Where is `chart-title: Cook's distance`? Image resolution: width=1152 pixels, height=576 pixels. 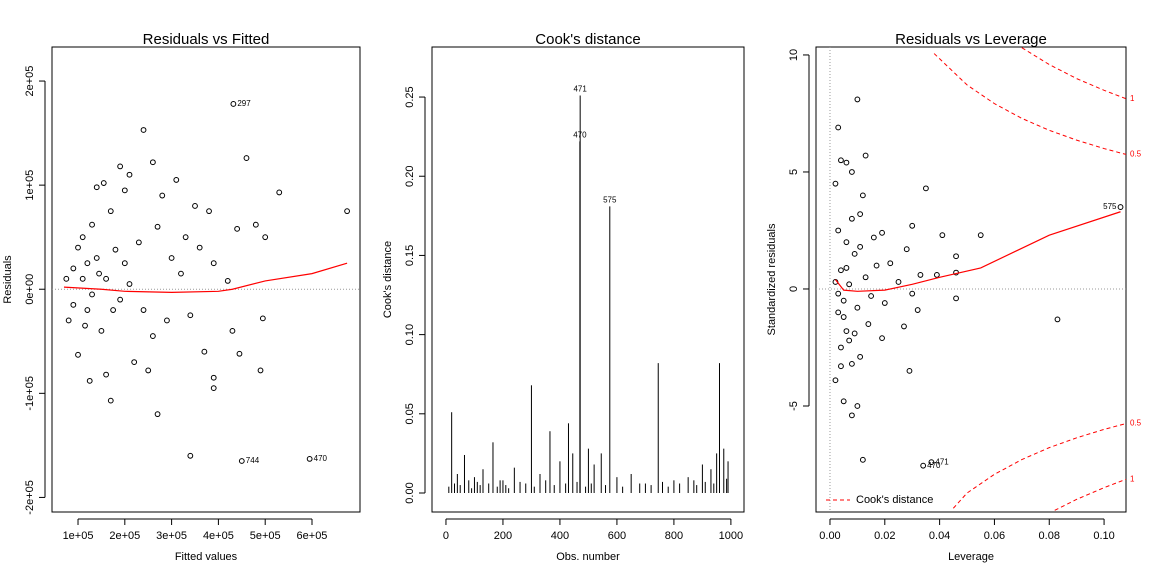 chart-title: Cook's distance is located at coordinates (587, 39).